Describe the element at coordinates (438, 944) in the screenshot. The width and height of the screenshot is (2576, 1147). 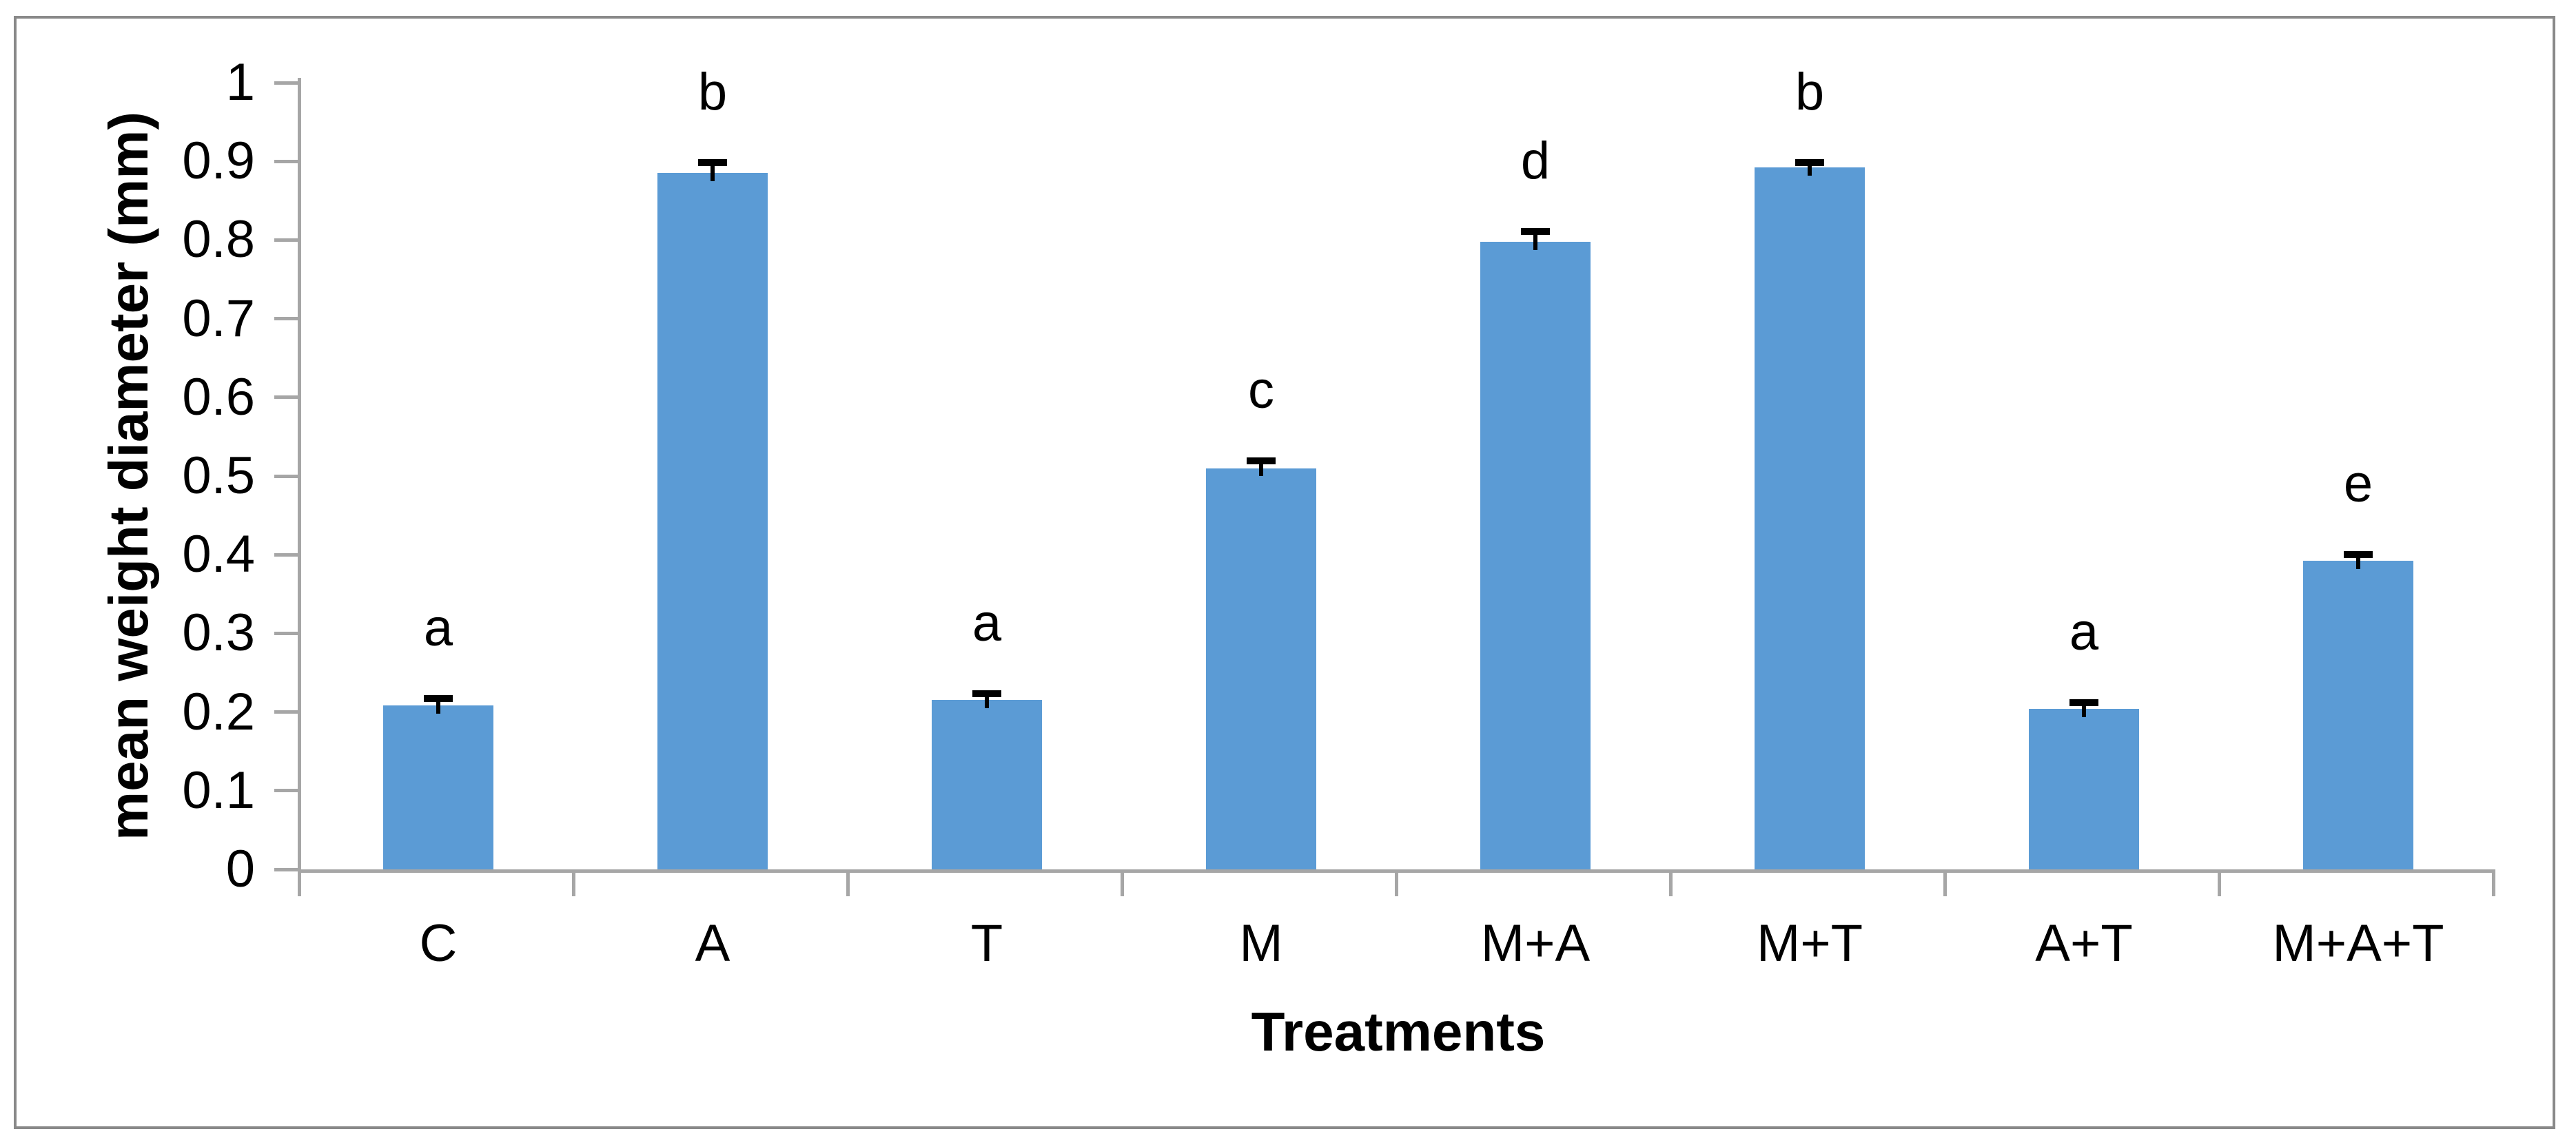
I see `x-tick-label: C` at that location.